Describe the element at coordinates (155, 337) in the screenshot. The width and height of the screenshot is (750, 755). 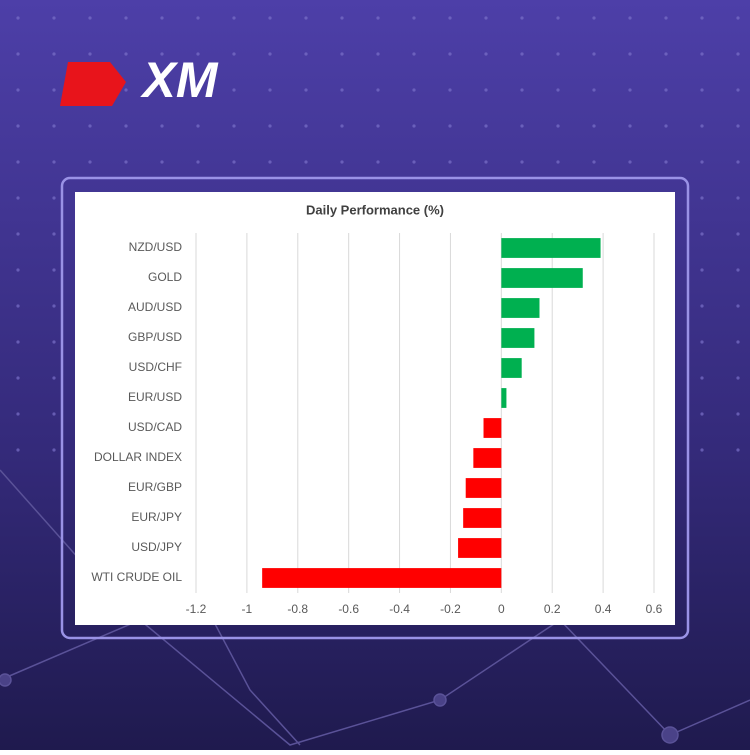
I see `y-tick-label: GBP/USD` at that location.